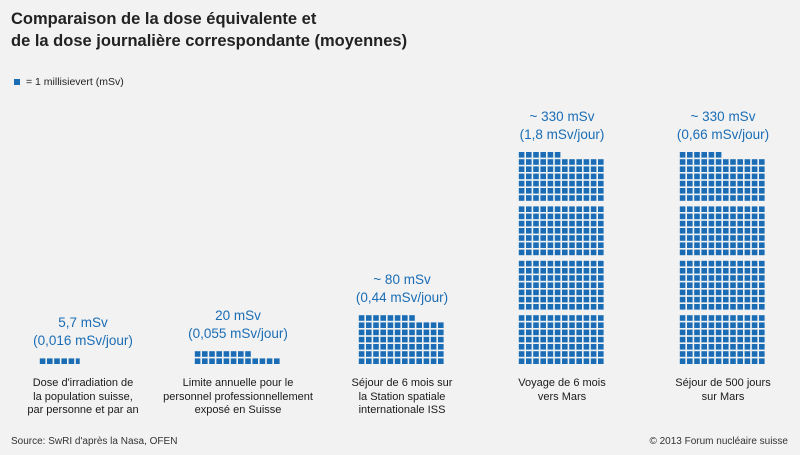 This screenshot has width=800, height=455. I want to click on value-label-line: 5,7 mSv, so click(83, 323).